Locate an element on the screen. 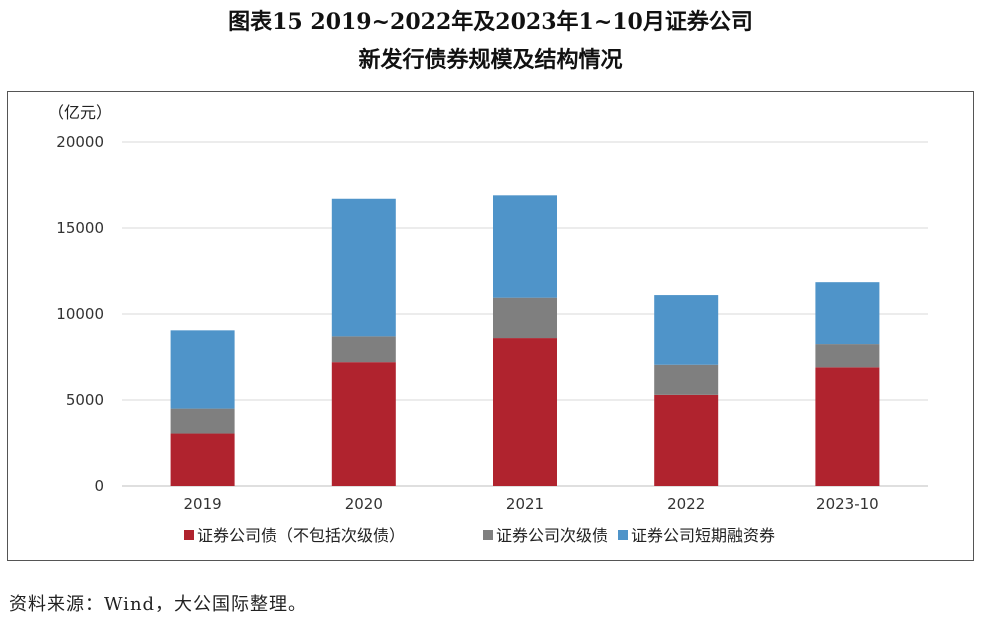  x-tick-label: 2023-10 is located at coordinates (847, 504).